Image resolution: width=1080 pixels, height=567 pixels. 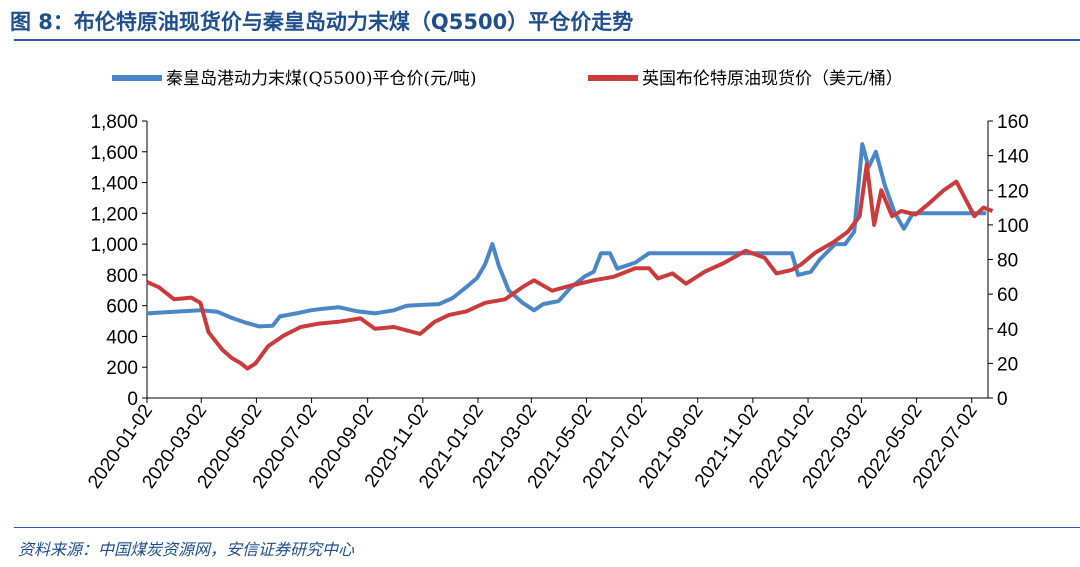 I want to click on right-tick-label: 120, so click(x=1013, y=191).